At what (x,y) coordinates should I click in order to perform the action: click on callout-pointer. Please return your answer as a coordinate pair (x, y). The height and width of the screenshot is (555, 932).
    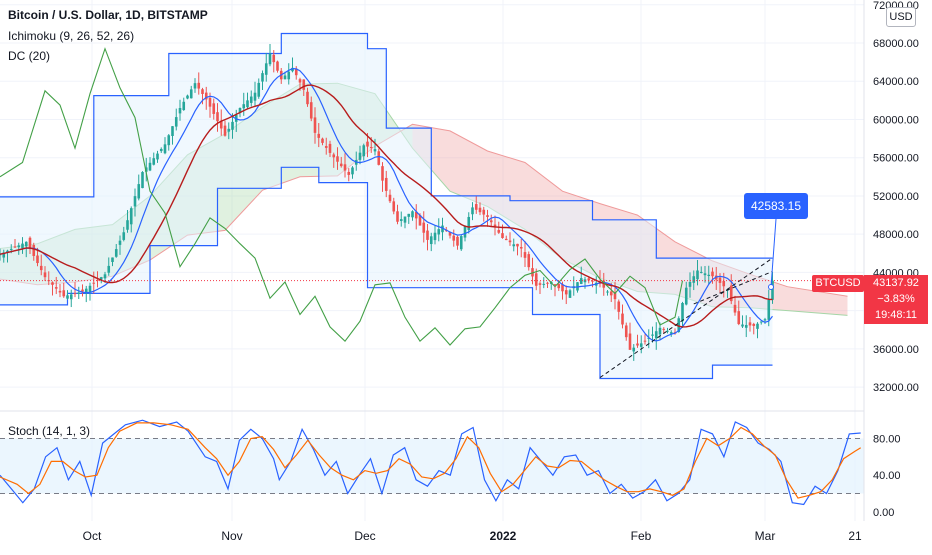
    Looking at the image, I should click on (773, 253).